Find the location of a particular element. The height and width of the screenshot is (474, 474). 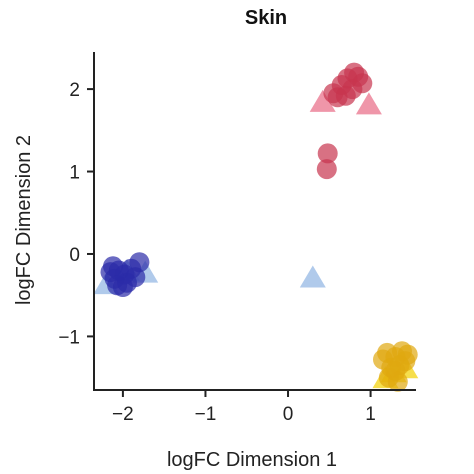

y-tick-label-0: −1 is located at coordinates (69, 337).